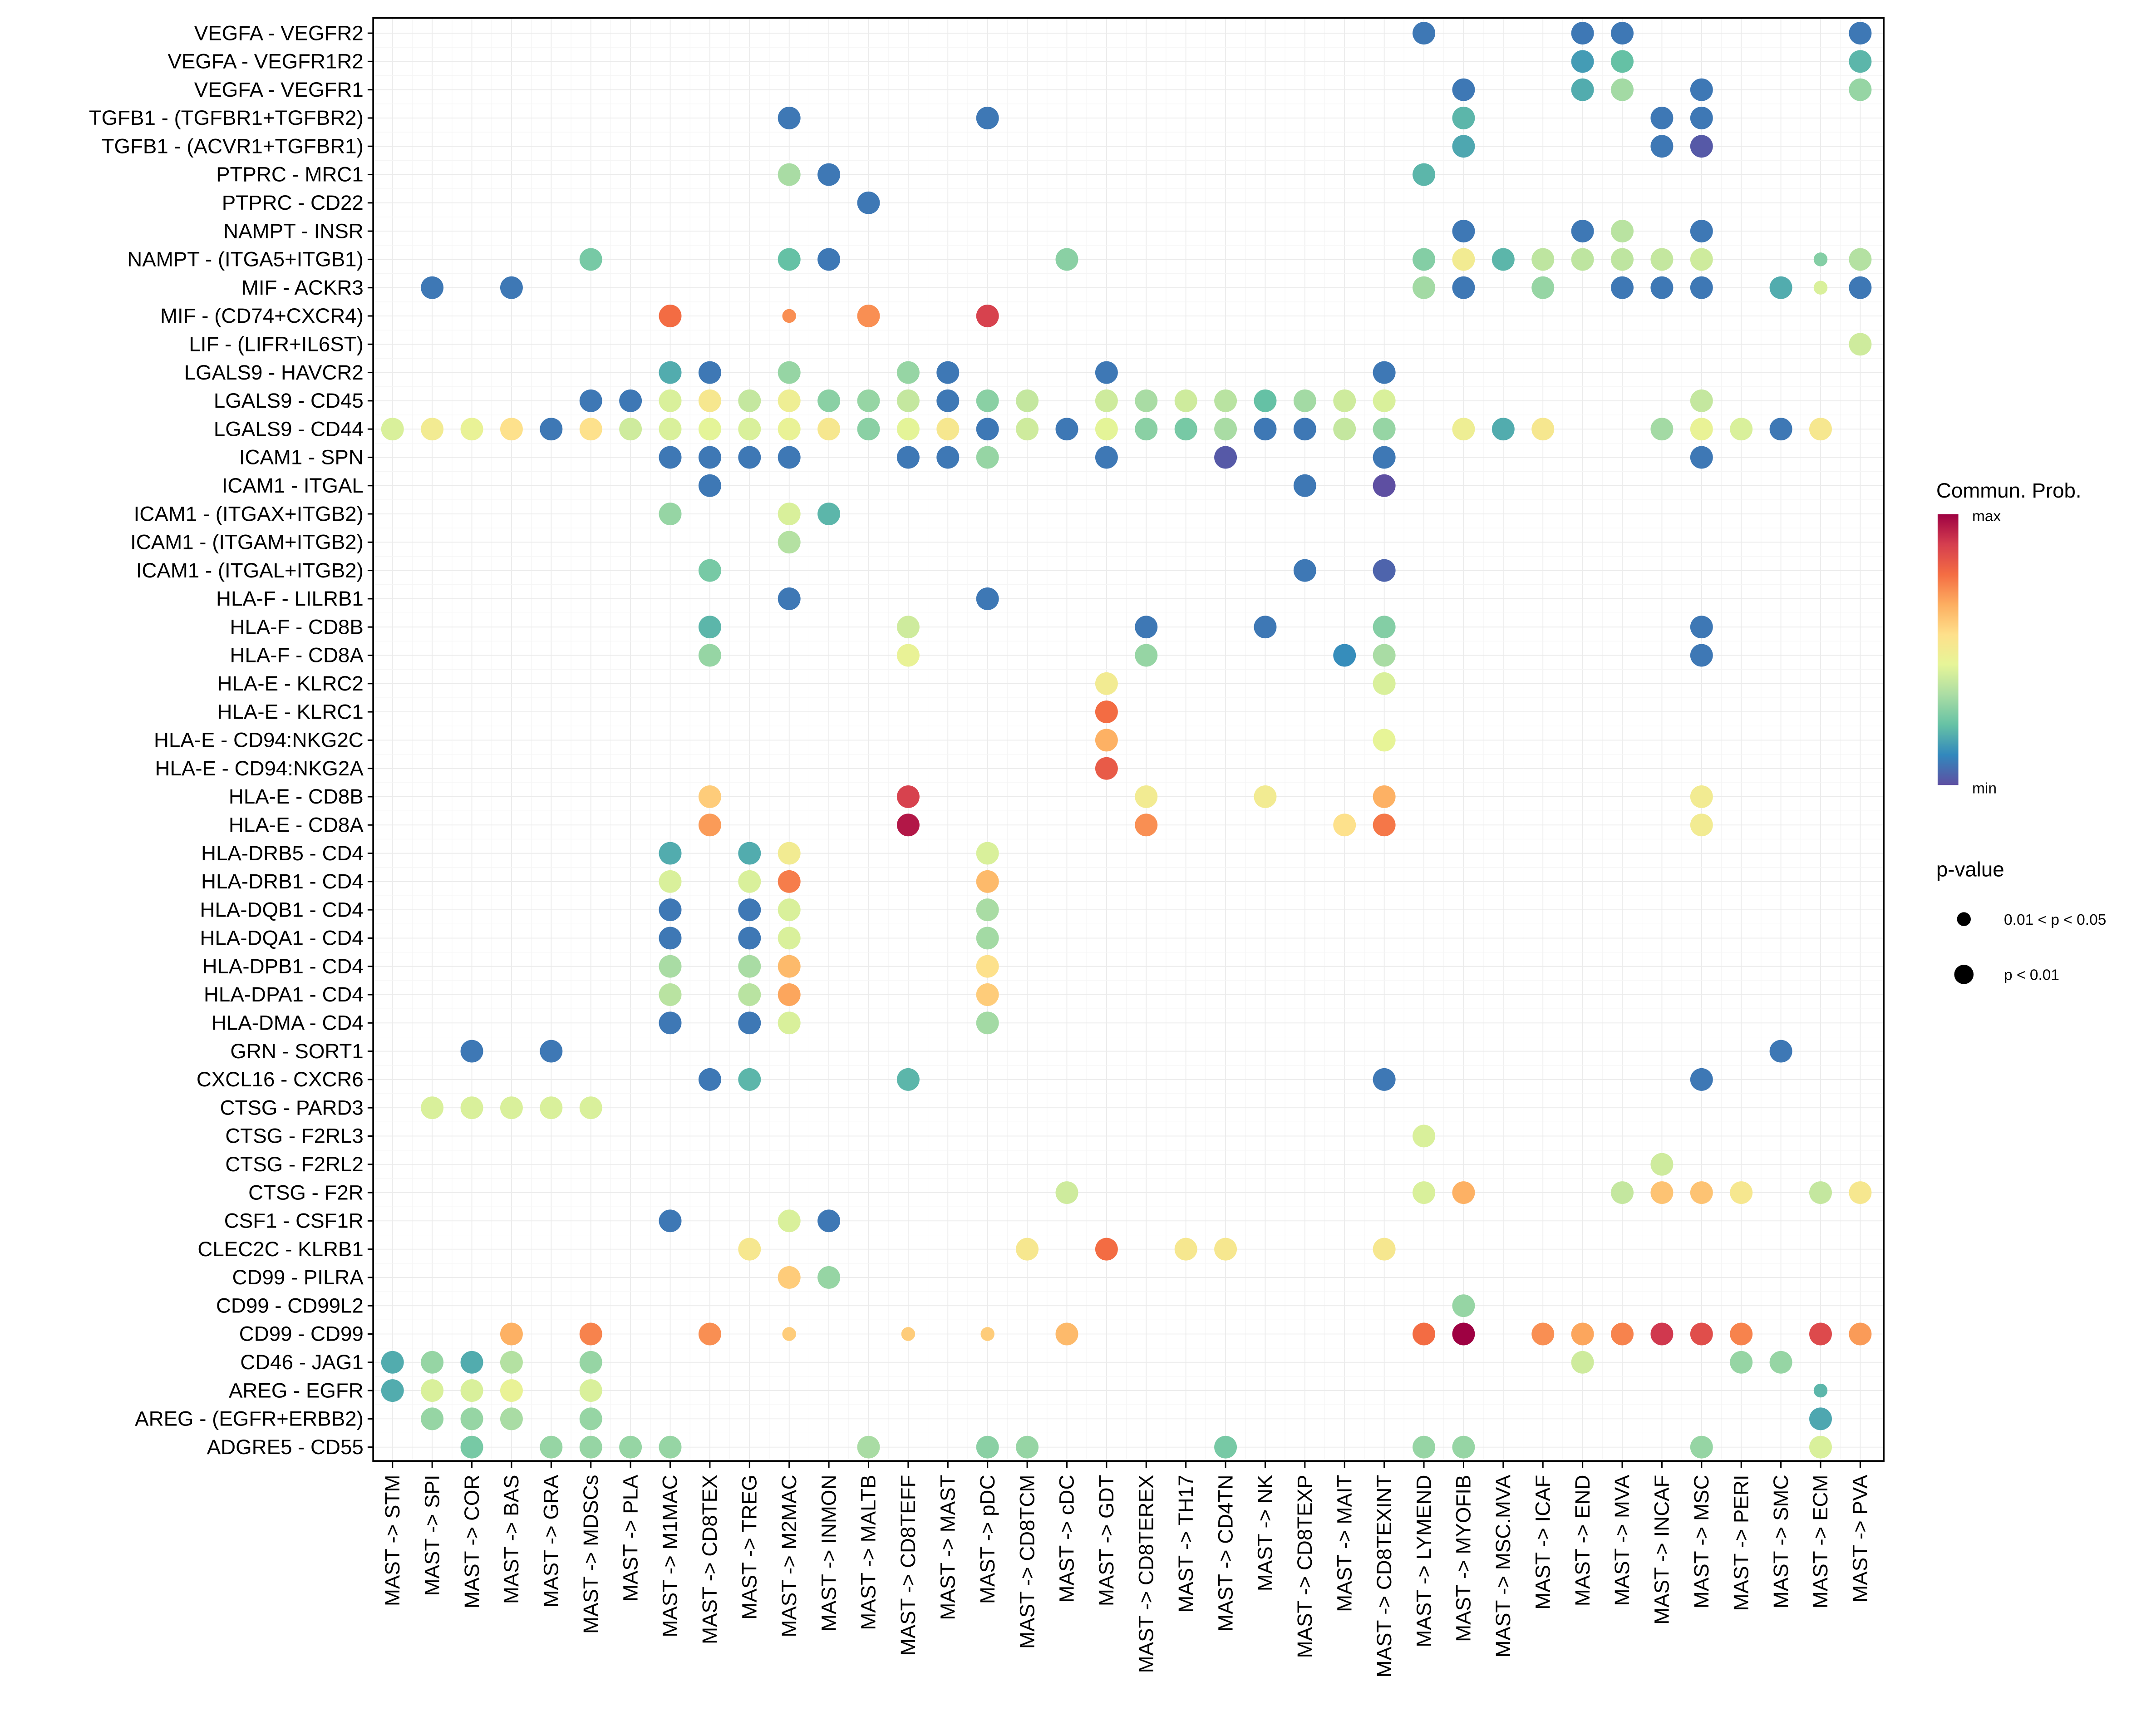  Describe the element at coordinates (284, 994) in the screenshot. I see `y-tick-label: HLA-DPA1 - CD4` at that location.